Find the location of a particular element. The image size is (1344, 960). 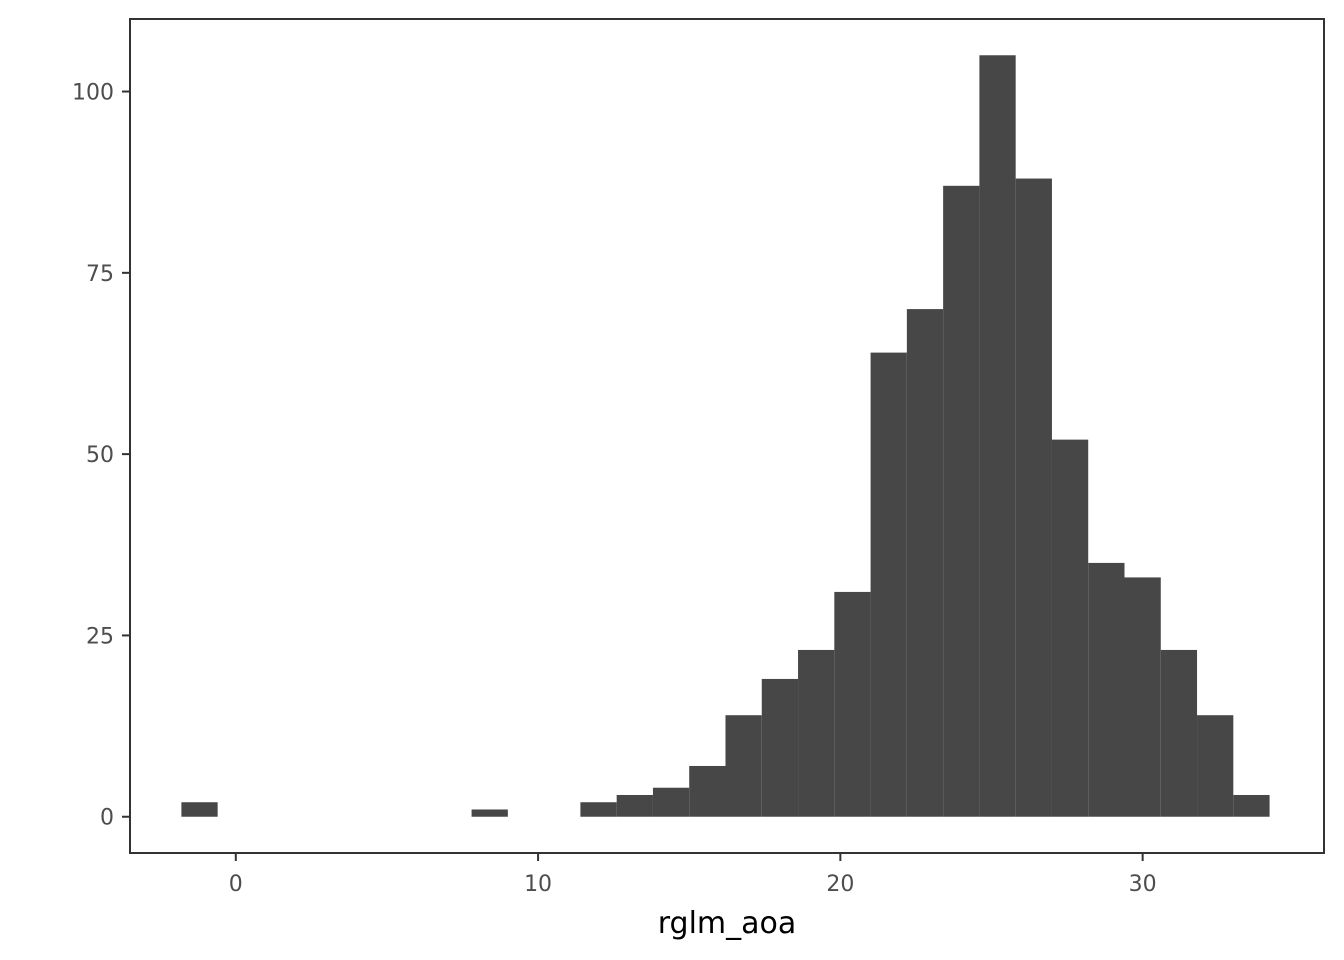

y-tick-label: 50 is located at coordinates (100, 455).